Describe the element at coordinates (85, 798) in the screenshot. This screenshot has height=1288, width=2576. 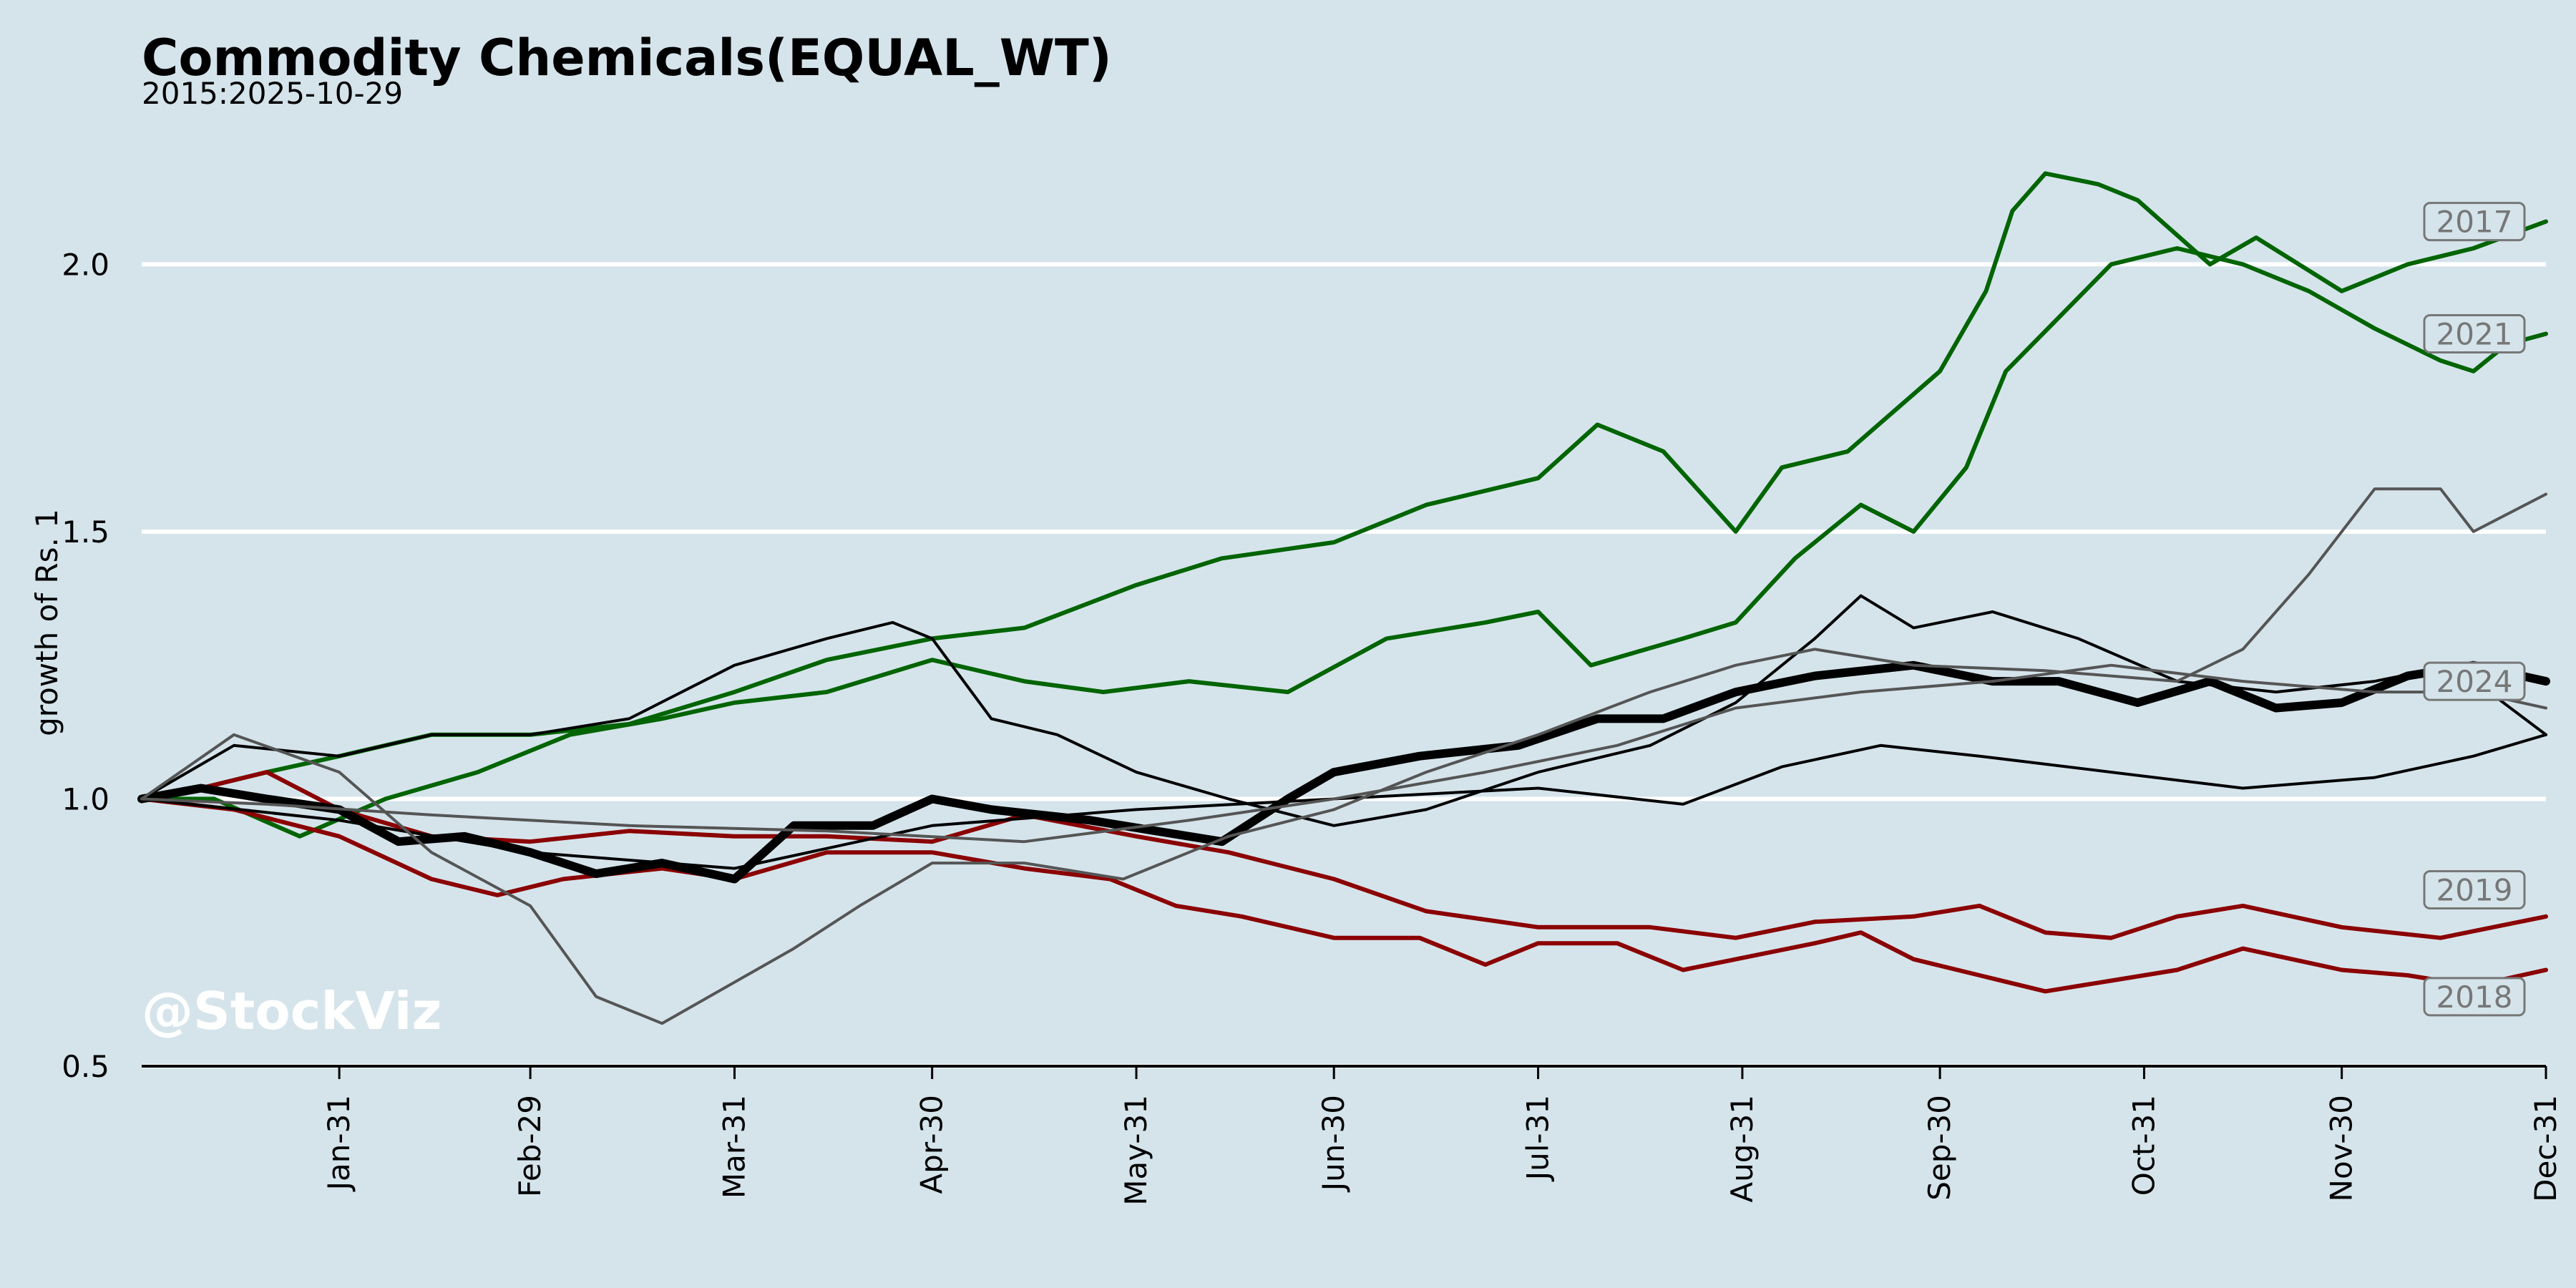
I see `y-tick-label: 1.0` at that location.